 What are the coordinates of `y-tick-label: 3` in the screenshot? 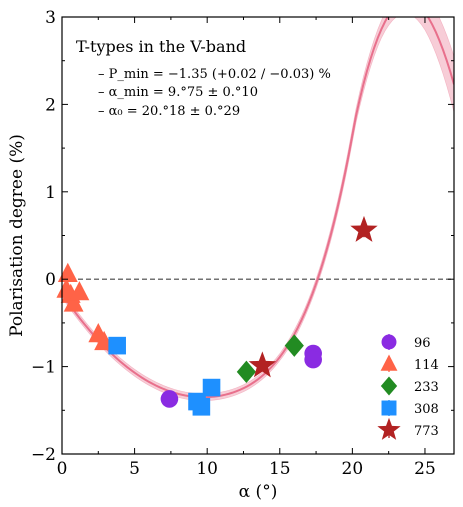 It's located at (50, 18).